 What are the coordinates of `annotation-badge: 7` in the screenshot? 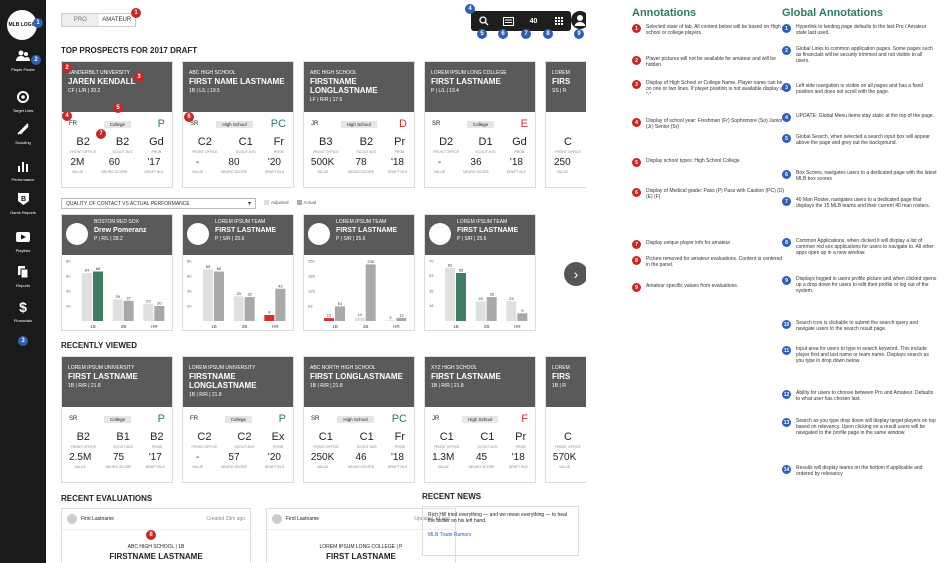 It's located at (101, 134).